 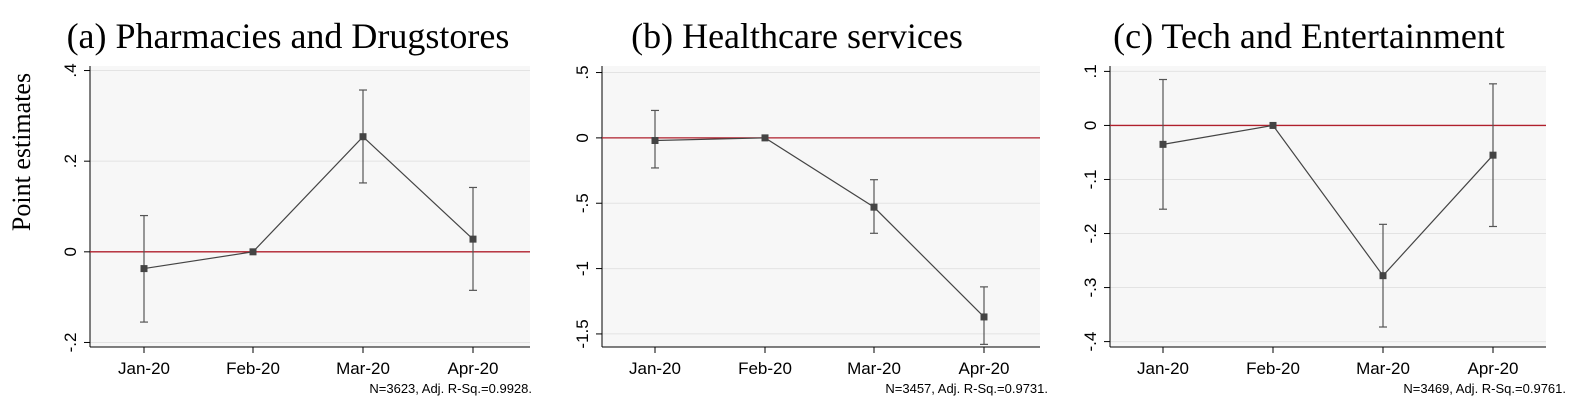 What do you see at coordinates (70, 343) in the screenshot?
I see `panel-a-y-tick-label: -.2` at bounding box center [70, 343].